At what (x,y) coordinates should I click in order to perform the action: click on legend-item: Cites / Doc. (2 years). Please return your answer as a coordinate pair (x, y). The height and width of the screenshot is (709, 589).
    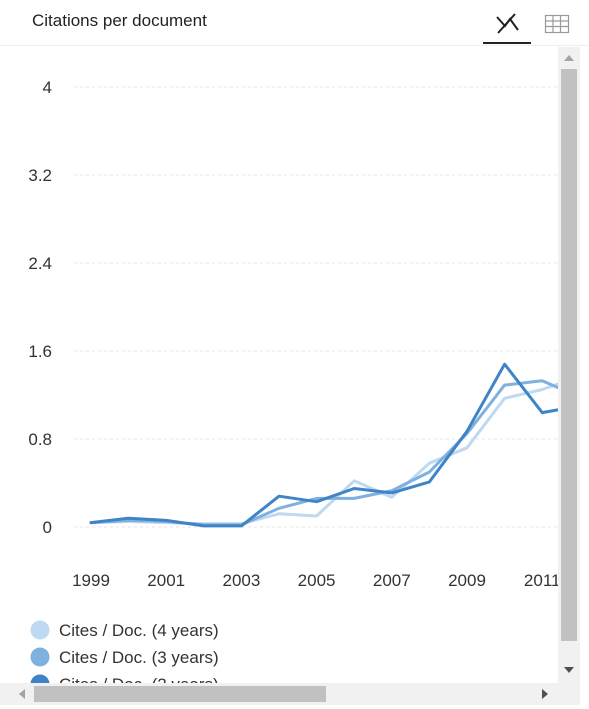
    Looking at the image, I should click on (124, 679).